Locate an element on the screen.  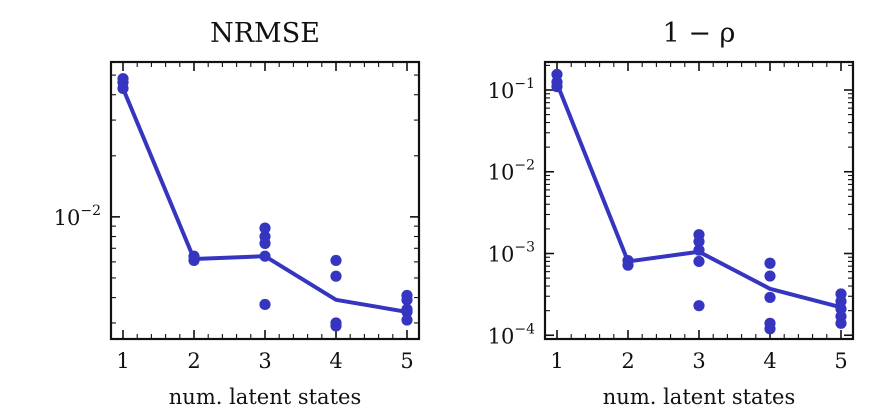
y-tick-exponent: −1 is located at coordinates (524, 84).